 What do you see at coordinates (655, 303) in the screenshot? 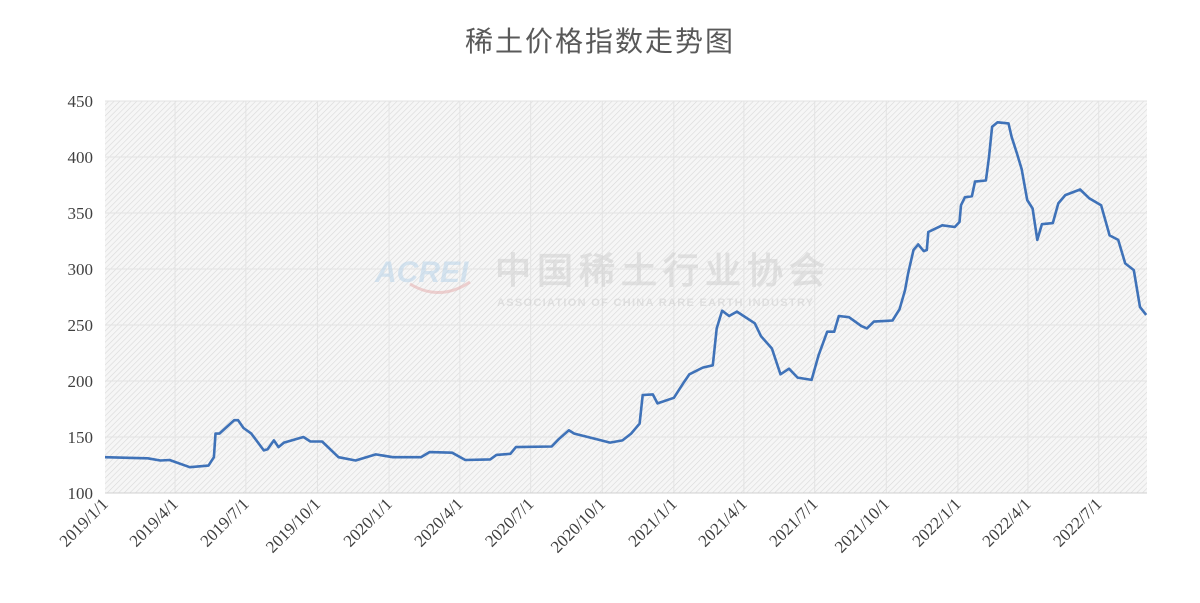
I see `watermark-name-en: ASSOCIATION OF CHINA RARE EARTH INDUSTRY` at bounding box center [655, 303].